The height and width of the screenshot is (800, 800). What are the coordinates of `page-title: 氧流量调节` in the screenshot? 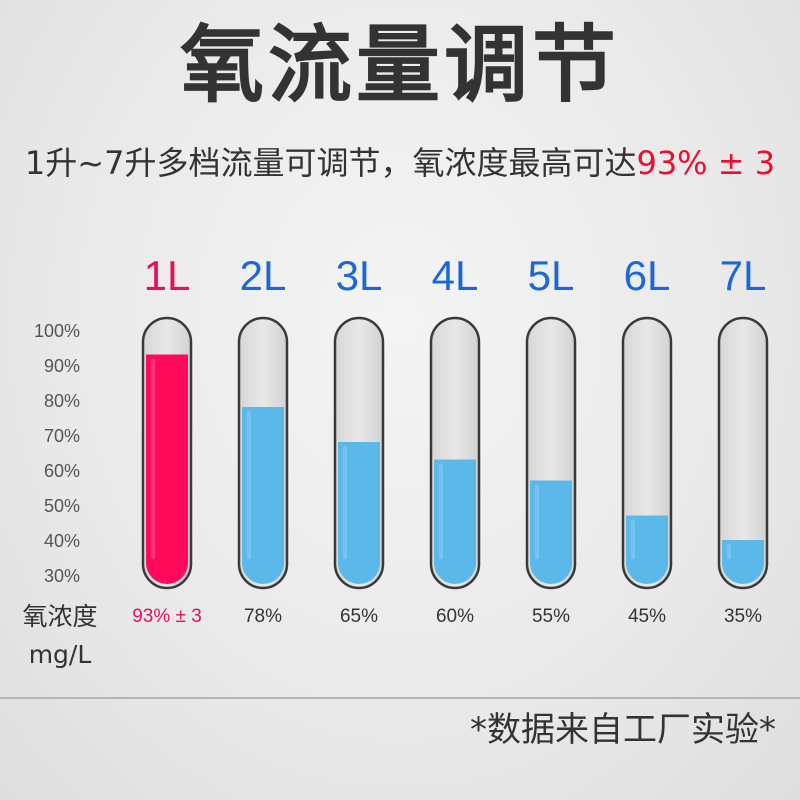 It's located at (399, 65).